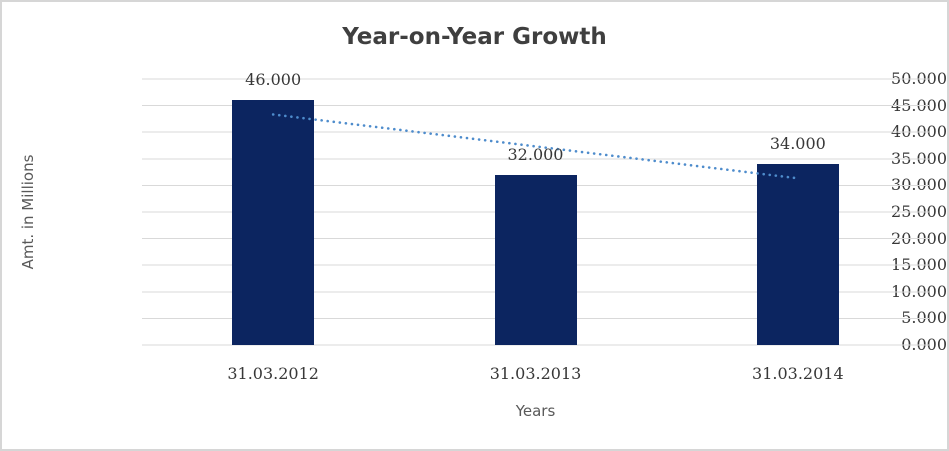  Describe the element at coordinates (798, 373) in the screenshot. I see `x-tick-label: 31.03.2014` at that location.